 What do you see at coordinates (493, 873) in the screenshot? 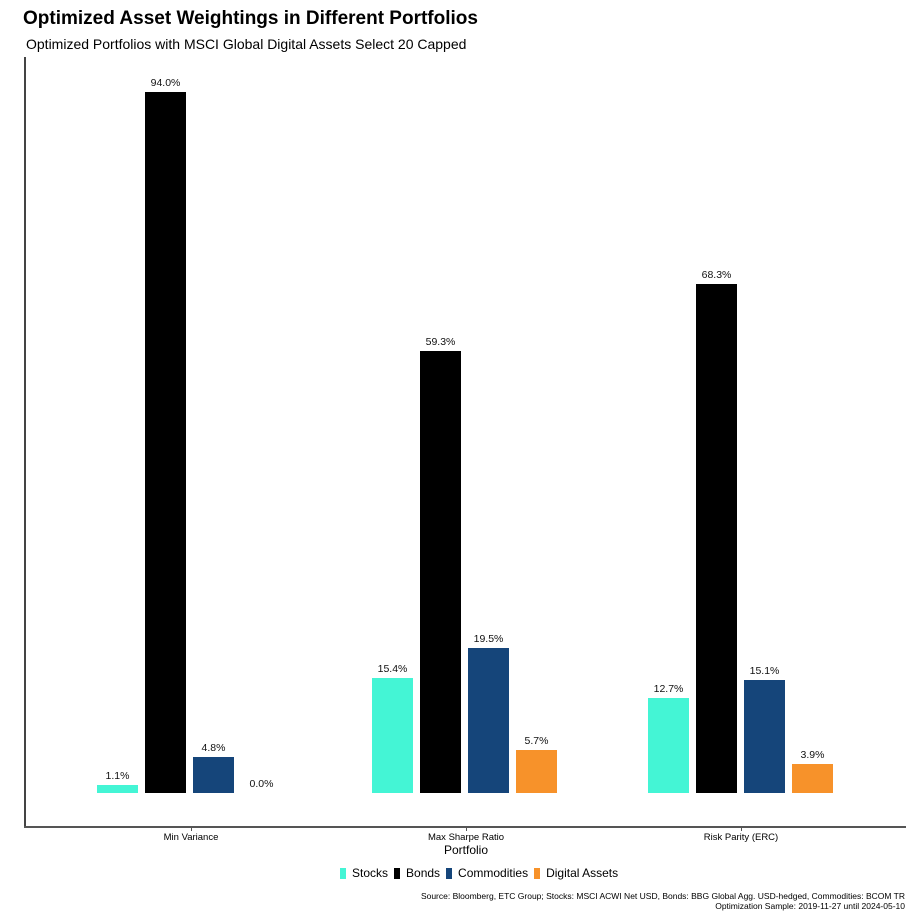
I see `legend-label: Commodities` at bounding box center [493, 873].